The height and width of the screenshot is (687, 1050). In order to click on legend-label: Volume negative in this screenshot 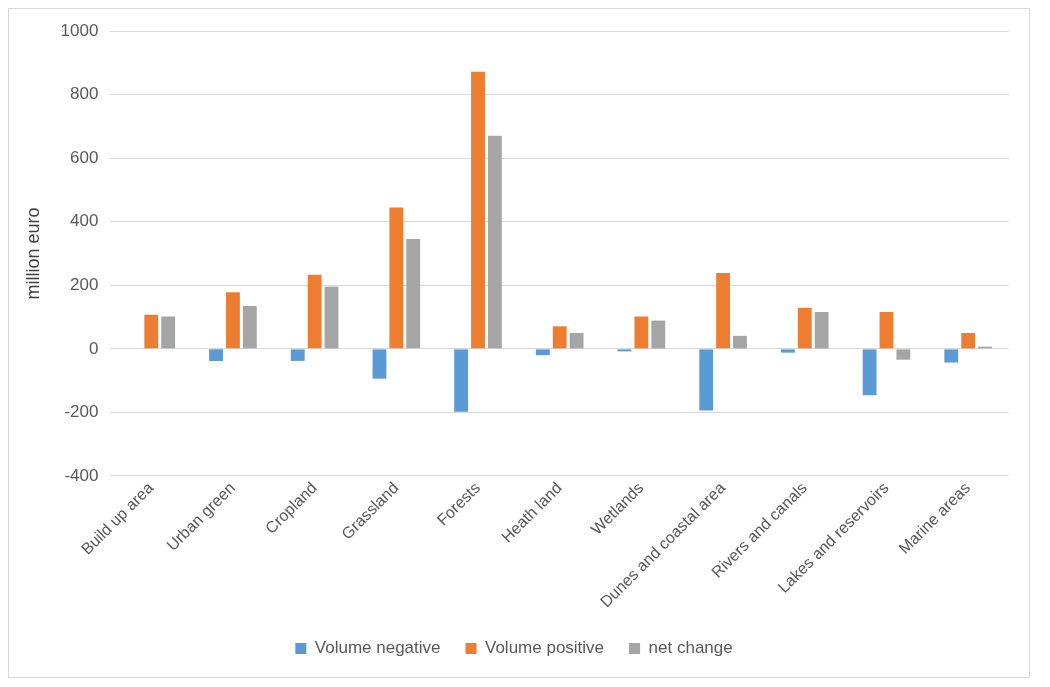, I will do `click(377, 648)`.